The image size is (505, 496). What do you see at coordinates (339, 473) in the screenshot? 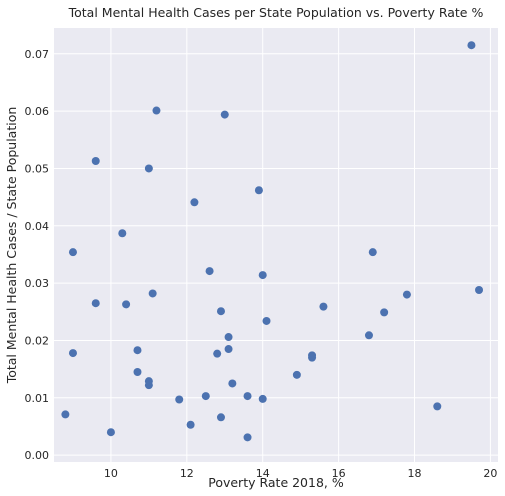
I see `x-tick-label: 16` at bounding box center [339, 473].